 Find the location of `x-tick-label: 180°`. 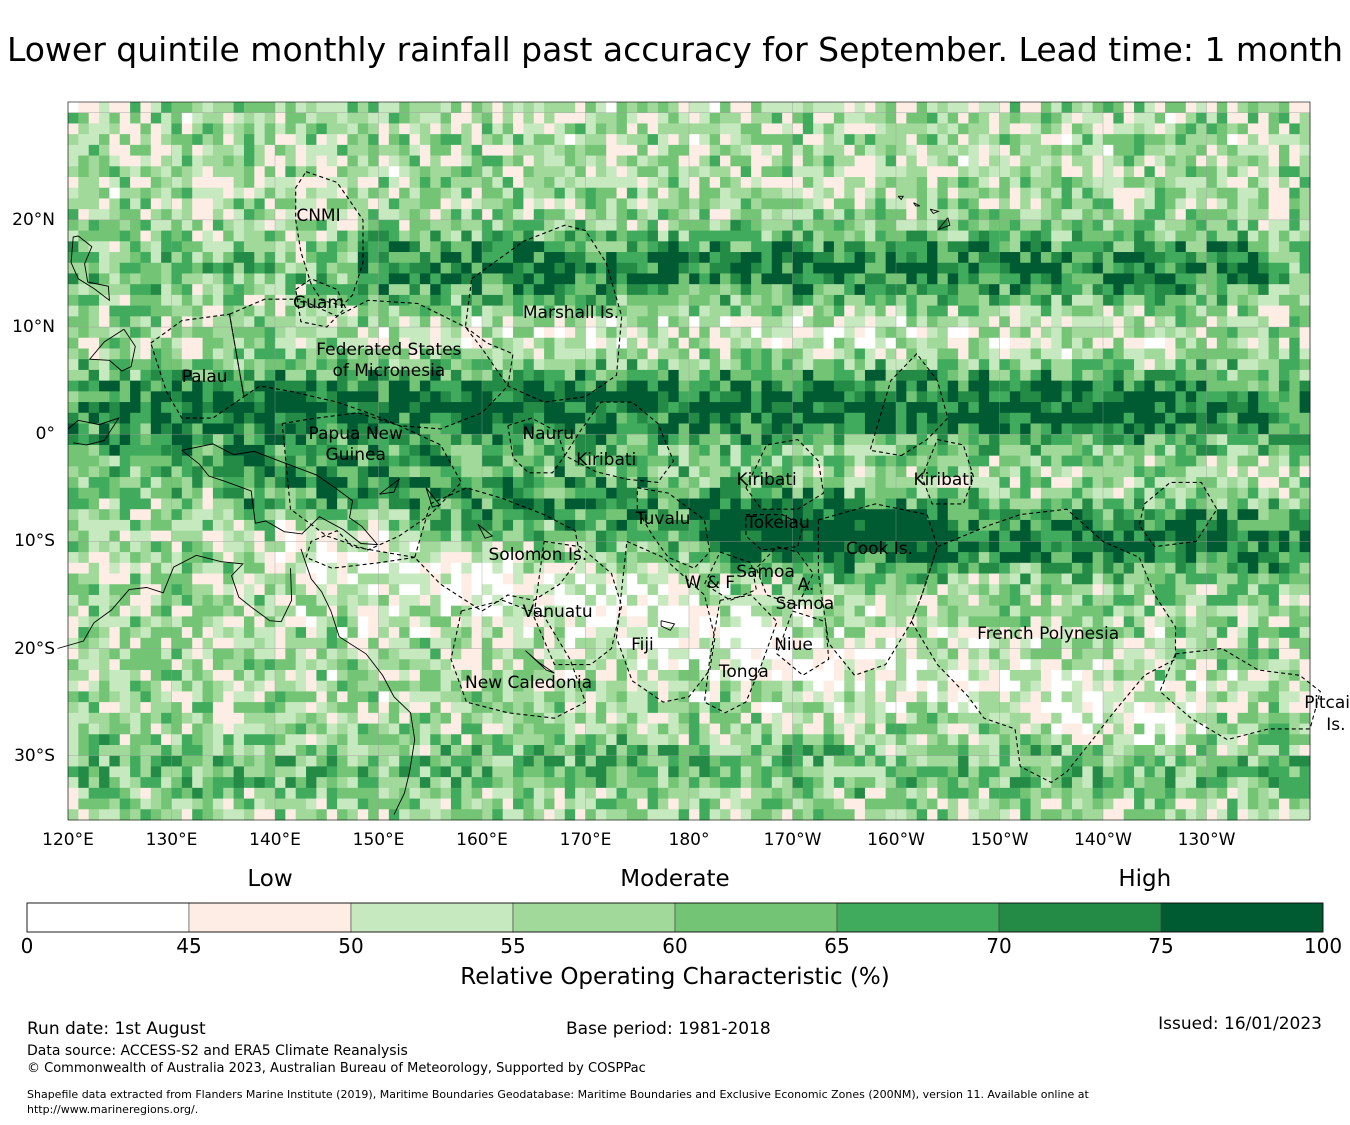

x-tick-label: 180° is located at coordinates (689, 840).